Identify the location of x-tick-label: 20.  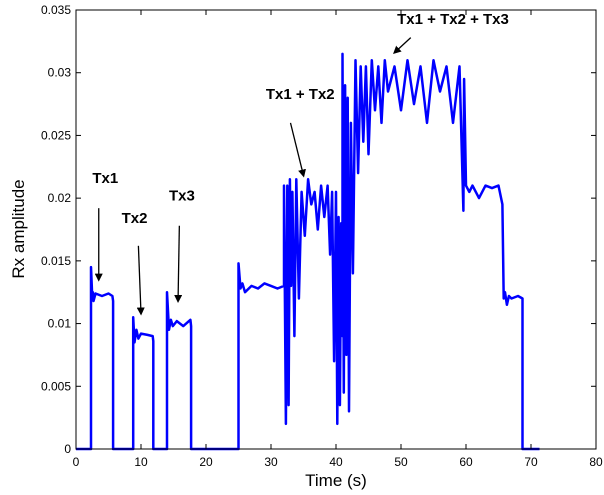
(206, 462).